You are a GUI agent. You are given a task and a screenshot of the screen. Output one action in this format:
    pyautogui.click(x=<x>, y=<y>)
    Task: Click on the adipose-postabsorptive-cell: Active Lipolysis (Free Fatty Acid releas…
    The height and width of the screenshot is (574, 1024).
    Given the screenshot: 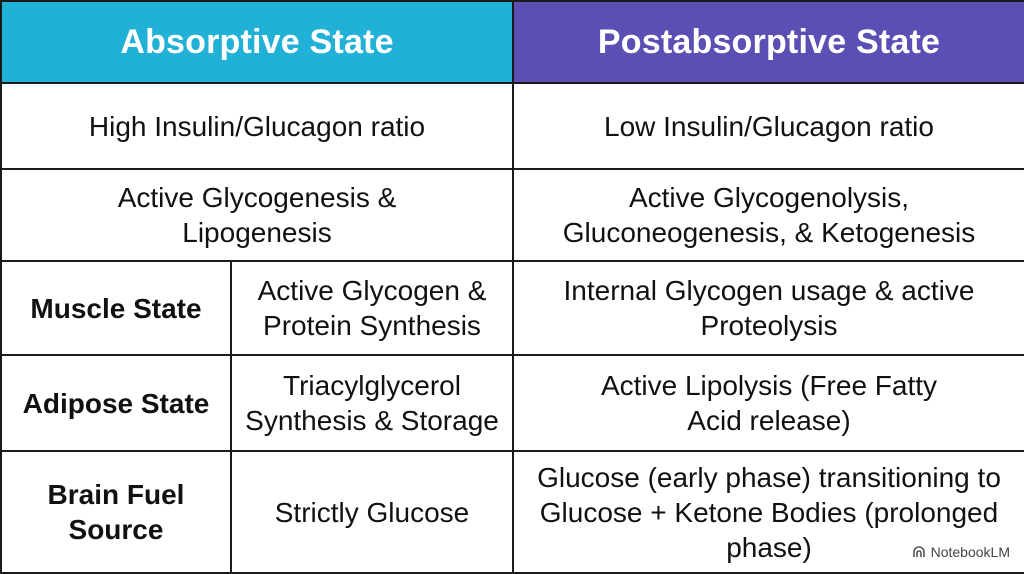 What is the action you would take?
    pyautogui.click(x=768, y=403)
    